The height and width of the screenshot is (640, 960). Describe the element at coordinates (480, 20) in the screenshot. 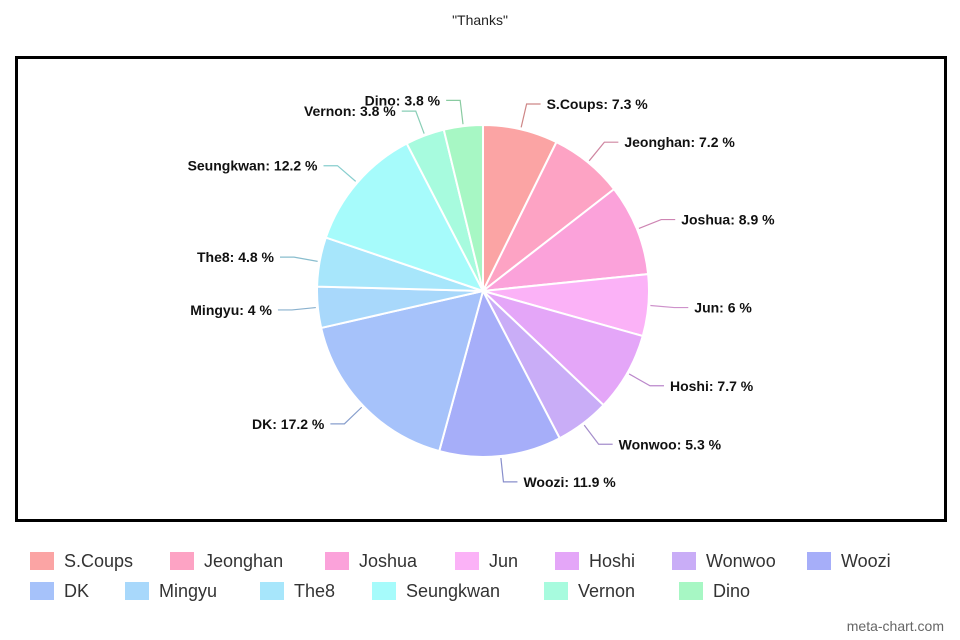

I see `chart-title: "Thanks"` at that location.